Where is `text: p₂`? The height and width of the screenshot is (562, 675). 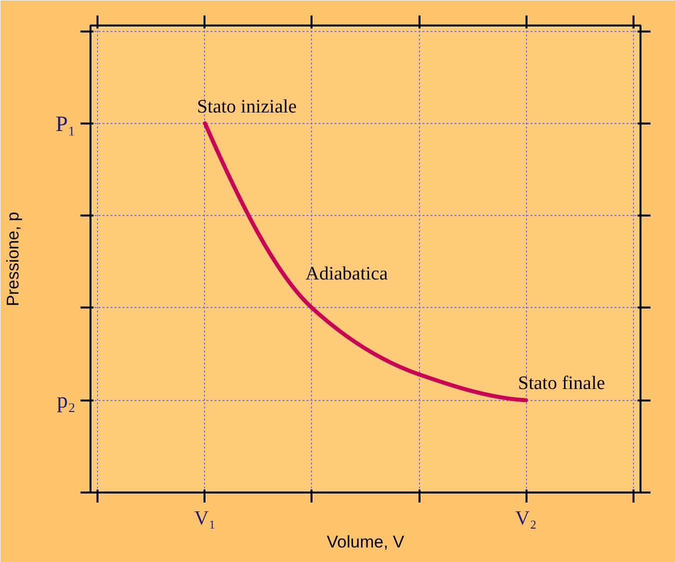 text: p₂ is located at coordinates (66, 400).